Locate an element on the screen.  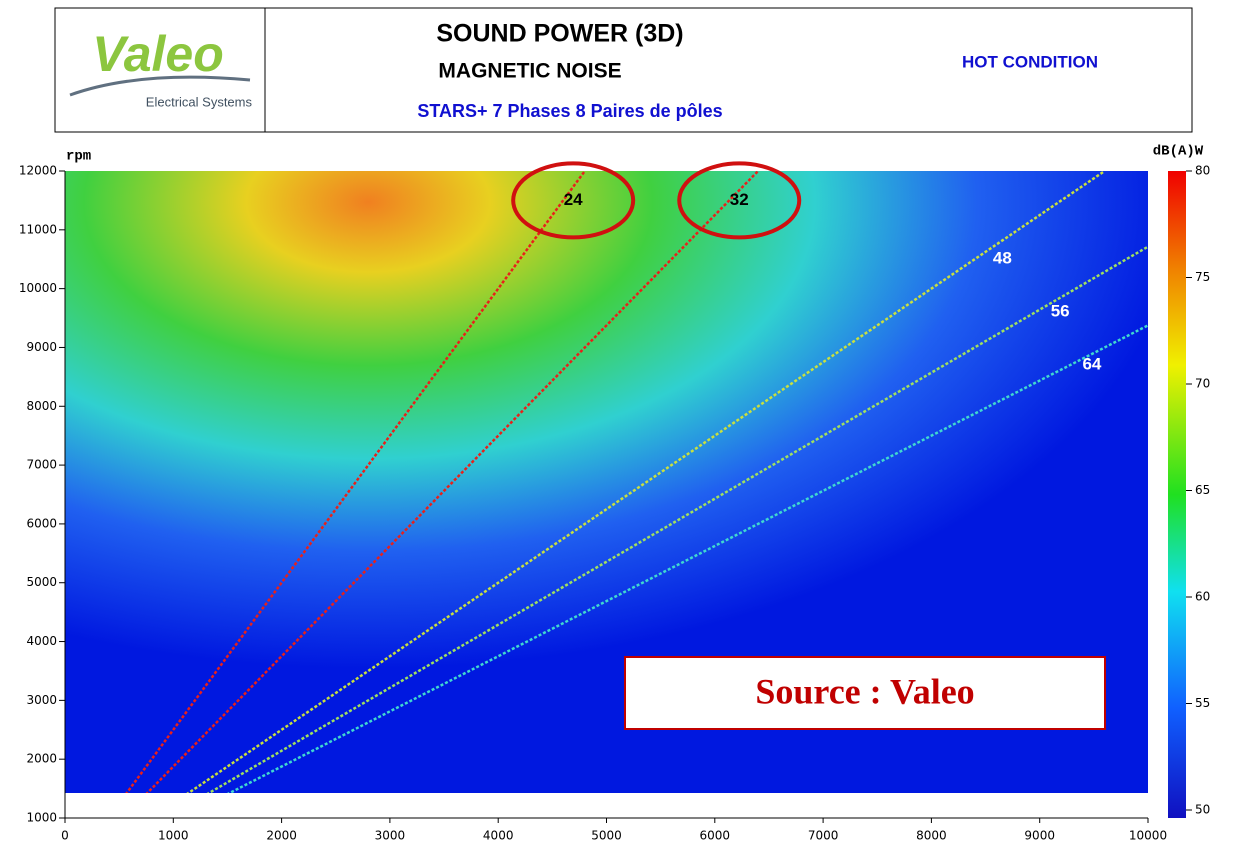
order-label: 24 is located at coordinates (573, 199).